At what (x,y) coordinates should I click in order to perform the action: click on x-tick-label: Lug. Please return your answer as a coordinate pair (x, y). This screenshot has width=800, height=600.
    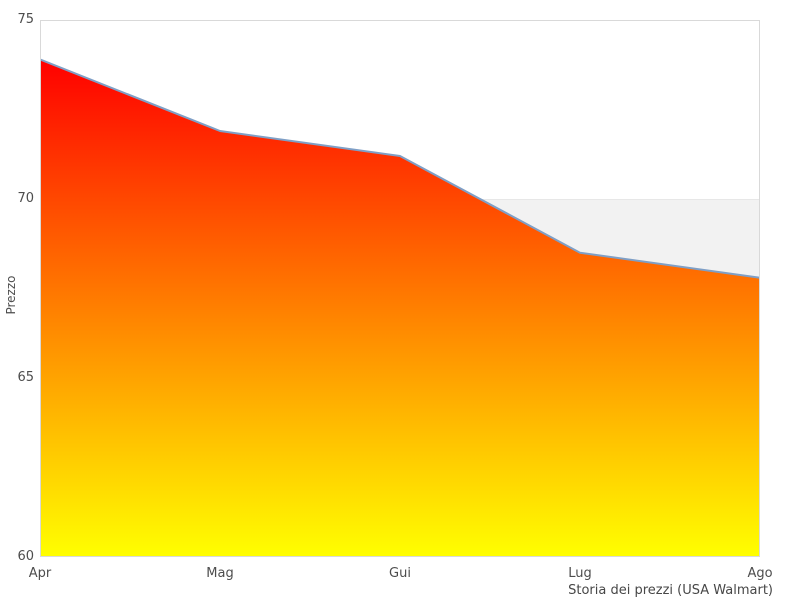
    Looking at the image, I should click on (580, 573).